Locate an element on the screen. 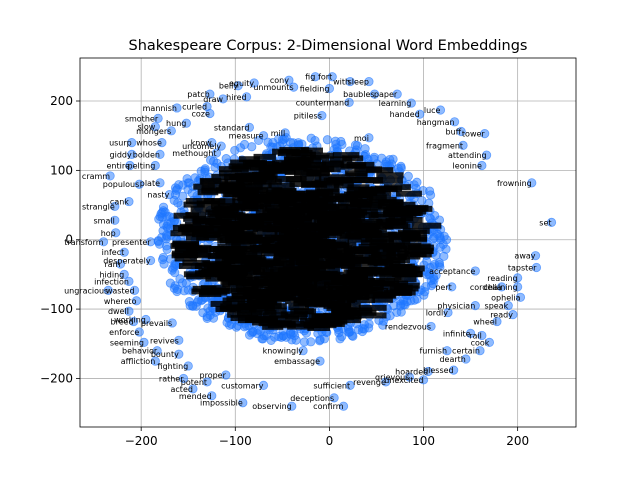 This screenshot has width=640, height=480. word-label: giddy is located at coordinates (121, 154).